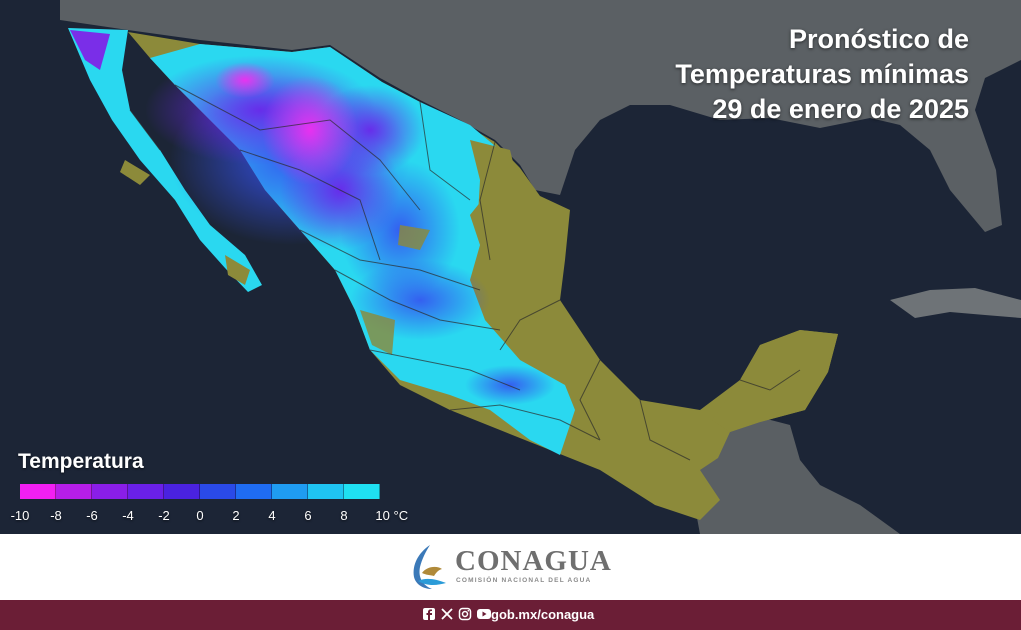  Describe the element at coordinates (447, 614) in the screenshot. I see `x-icon` at that location.